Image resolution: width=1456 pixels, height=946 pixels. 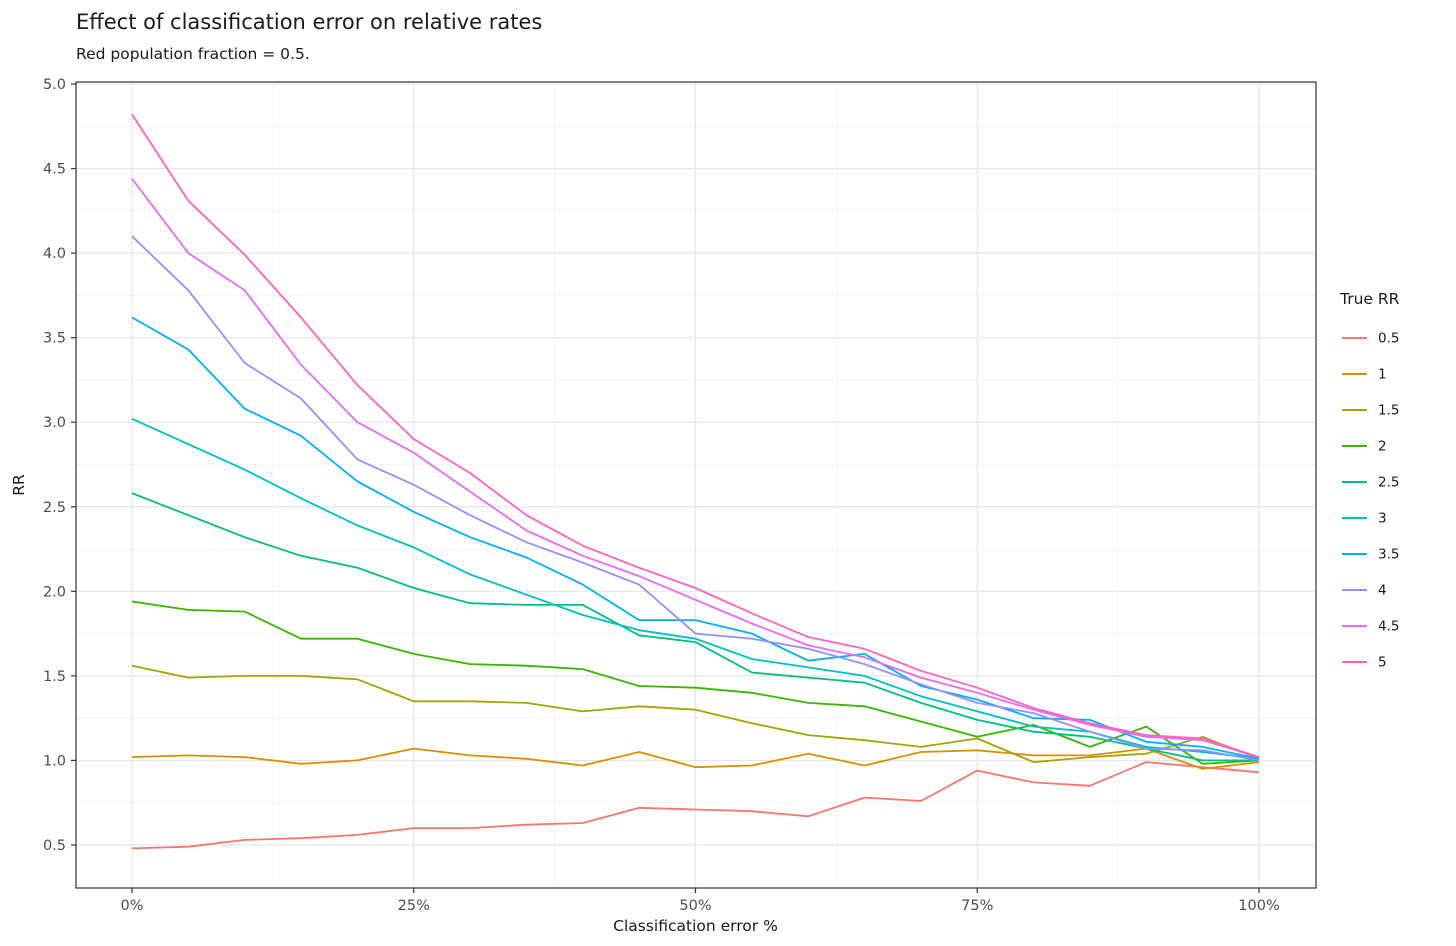 I want to click on y-tick-label: 3.5, so click(x=54, y=339).